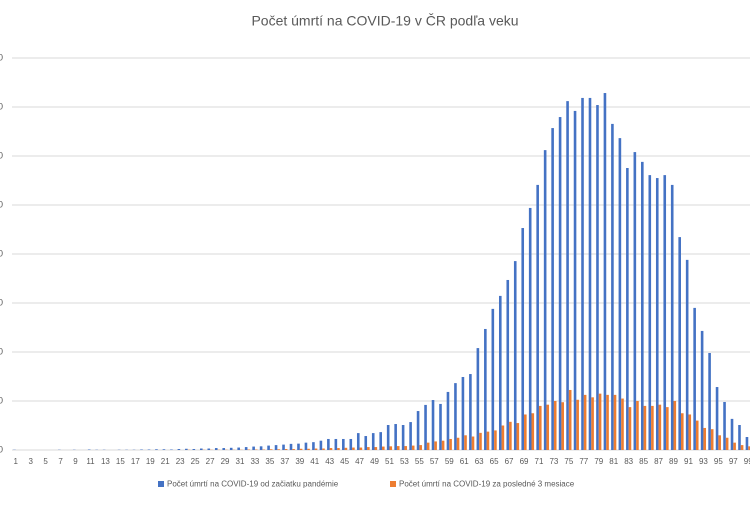  What do you see at coordinates (688, 461) in the screenshot?
I see `x-tick-label: 91` at bounding box center [688, 461].